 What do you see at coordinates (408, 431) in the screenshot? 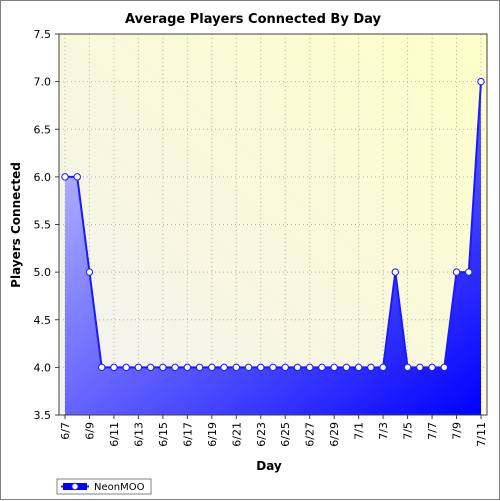
I see `x-tick-label-7-5: 7/5` at bounding box center [408, 431].